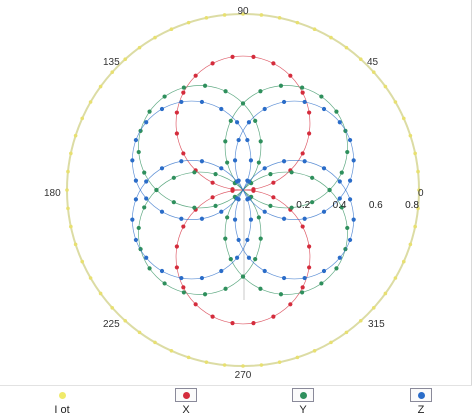  Describe the element at coordinates (303, 395) in the screenshot. I see `legend-swatch-y` at that location.